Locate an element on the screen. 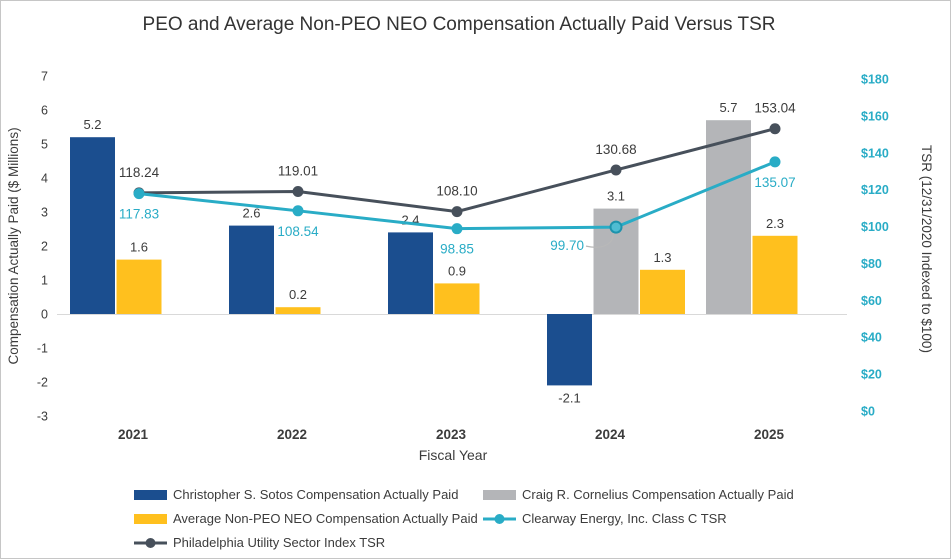  bar-value-label: 0.2 is located at coordinates (298, 294).